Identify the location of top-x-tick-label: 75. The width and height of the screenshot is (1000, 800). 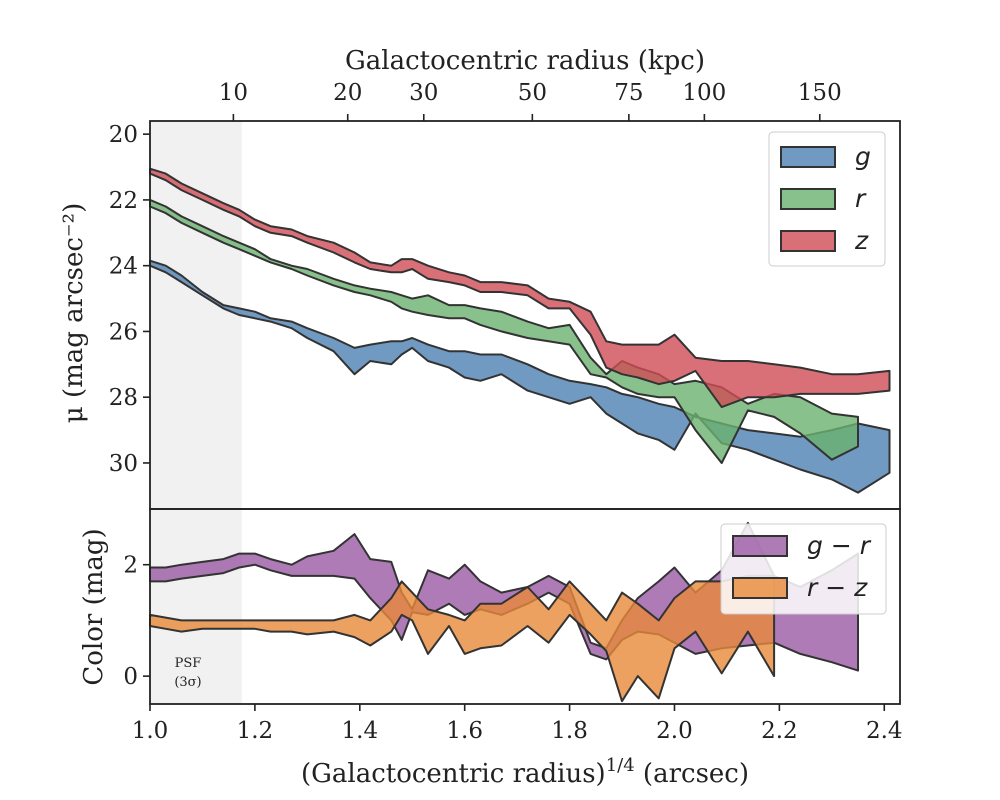
(628, 93).